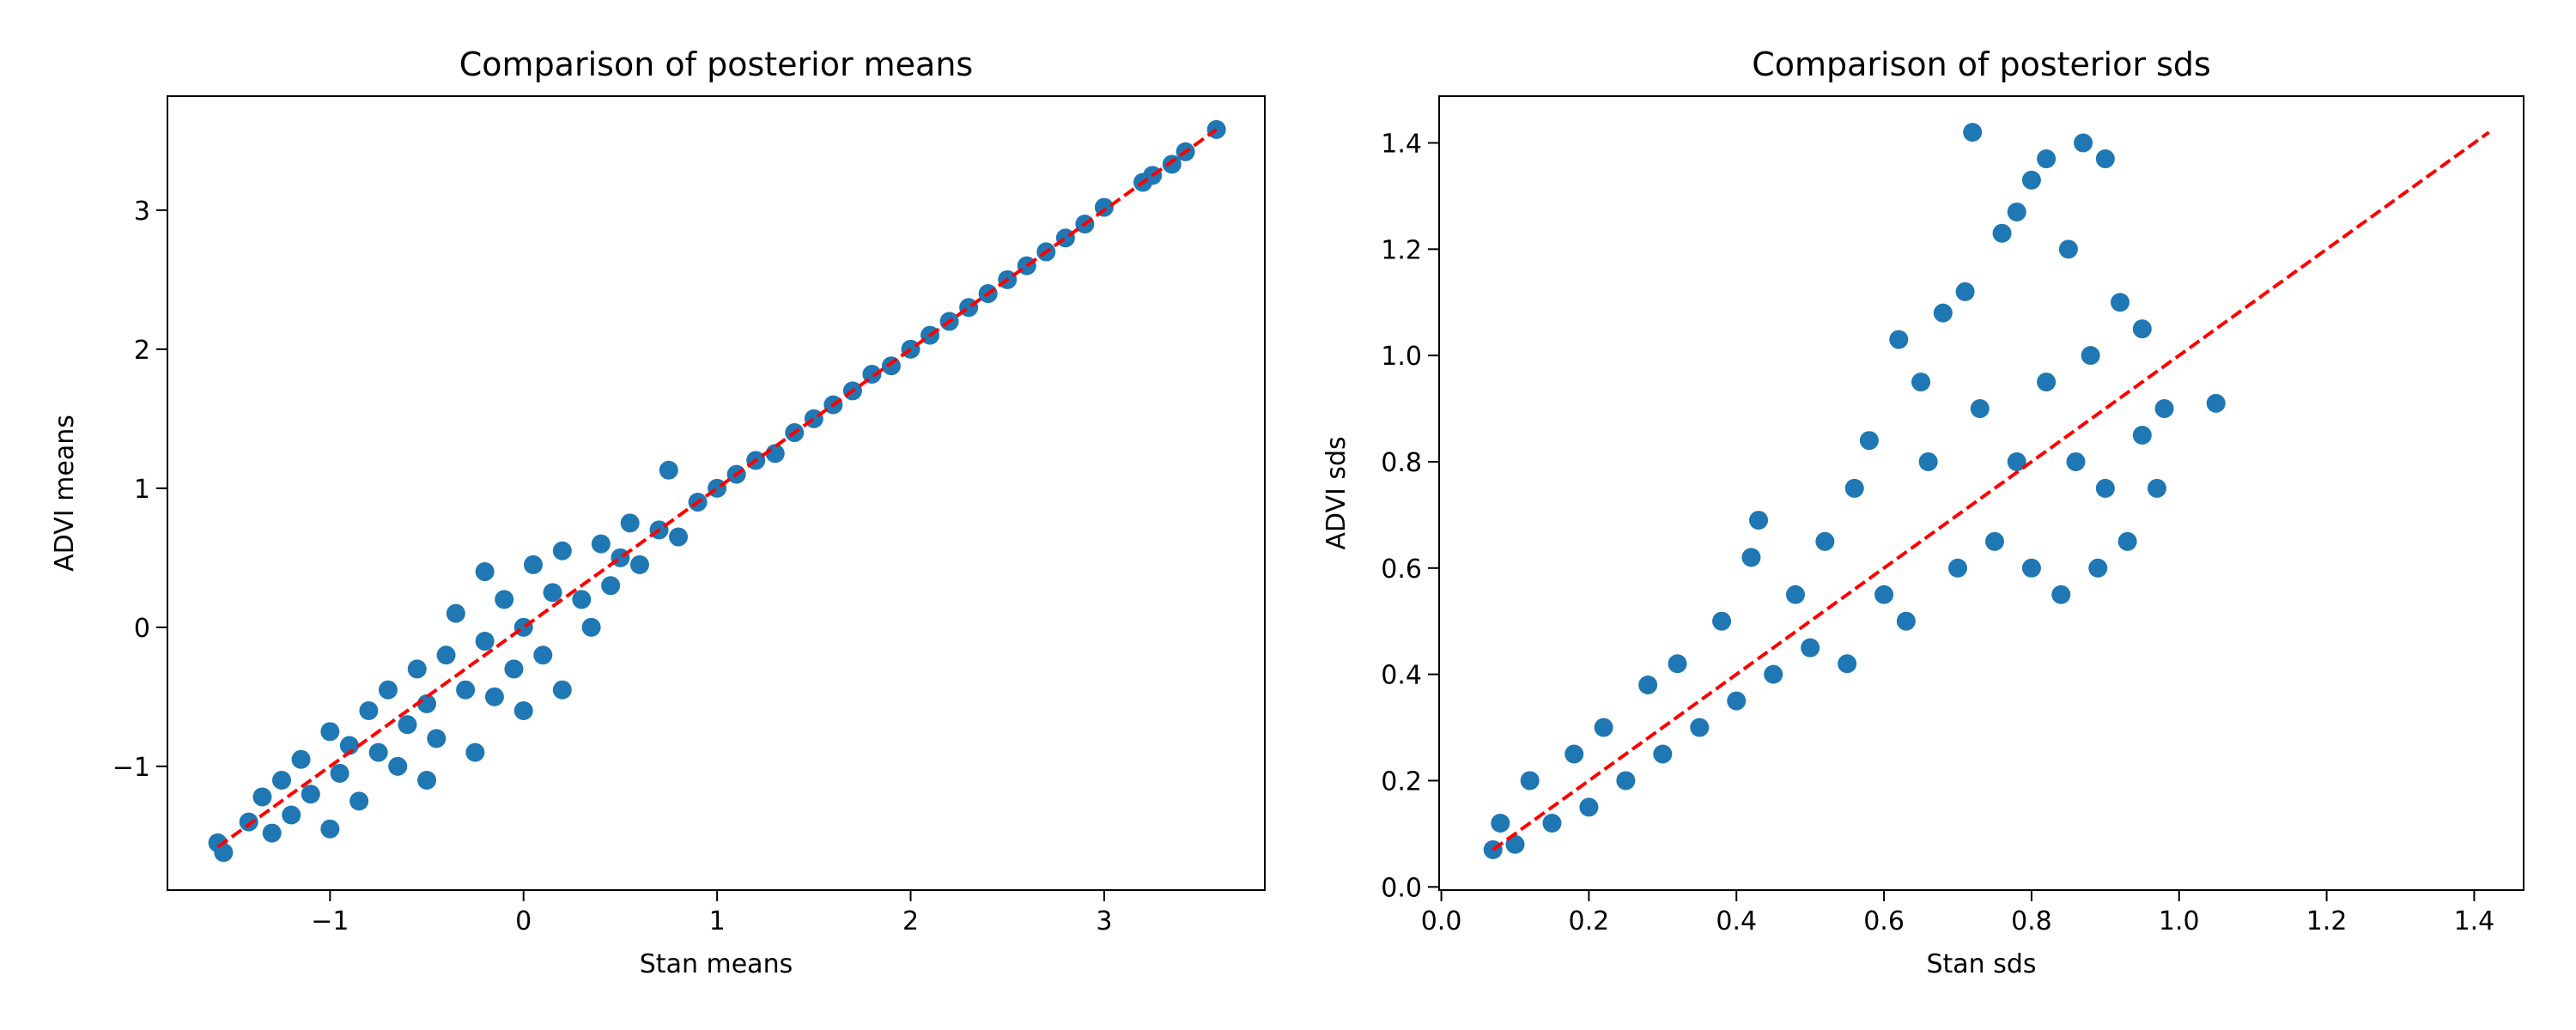  What do you see at coordinates (1336, 492) in the screenshot?
I see `y-axis-label: ADVI sds` at bounding box center [1336, 492].